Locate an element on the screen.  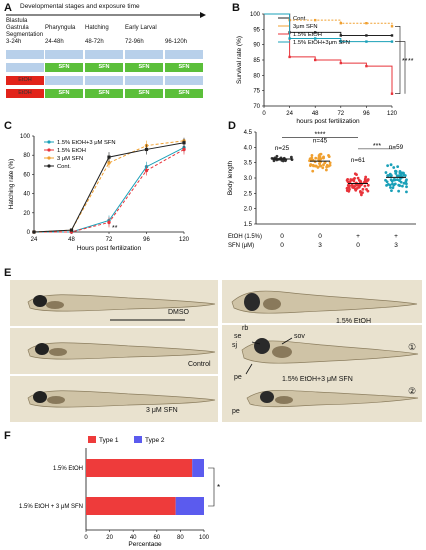
y-tick-label: 3.5 is located at coordinates (248, 164).